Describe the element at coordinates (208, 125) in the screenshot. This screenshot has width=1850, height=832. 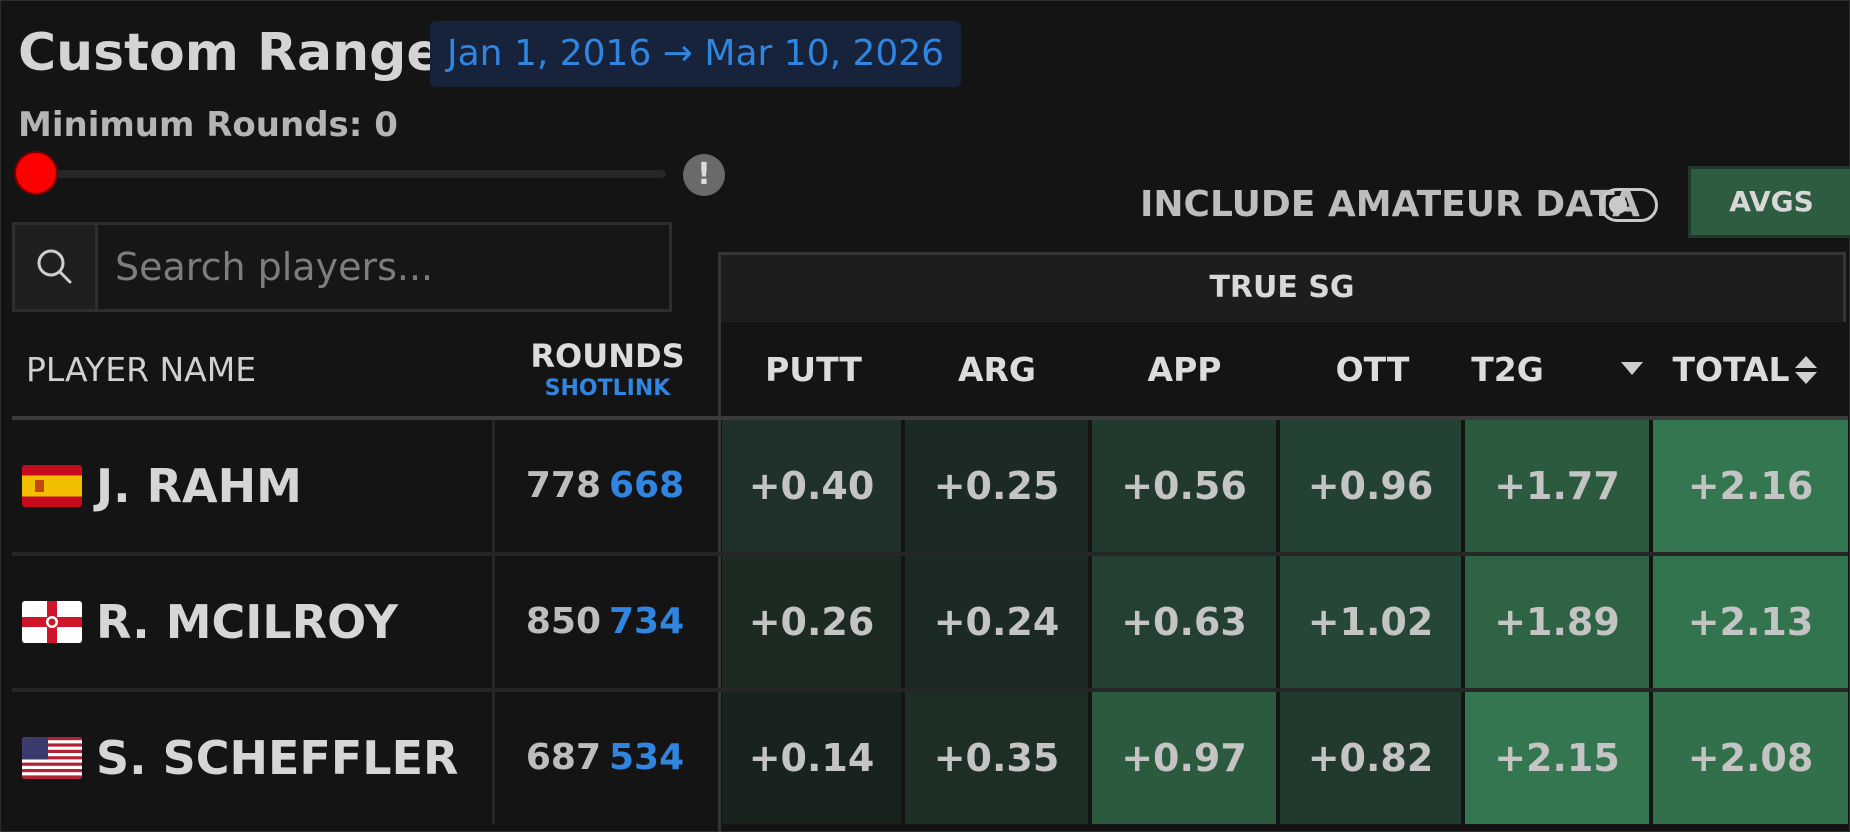
I see `min-rounds-label: Minimum Rounds: 0` at that location.